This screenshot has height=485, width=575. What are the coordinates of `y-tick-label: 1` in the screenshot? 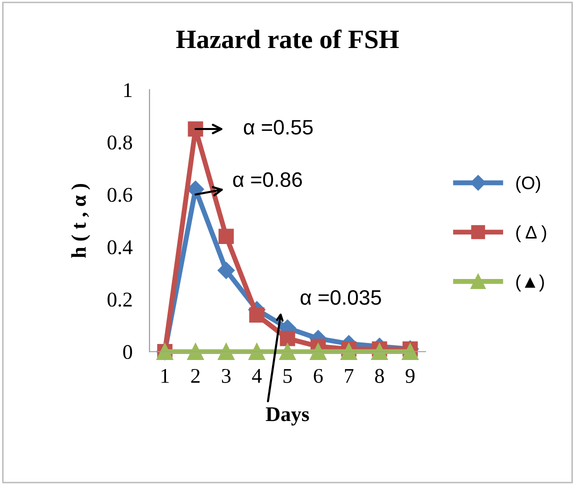 It's located at (128, 90).